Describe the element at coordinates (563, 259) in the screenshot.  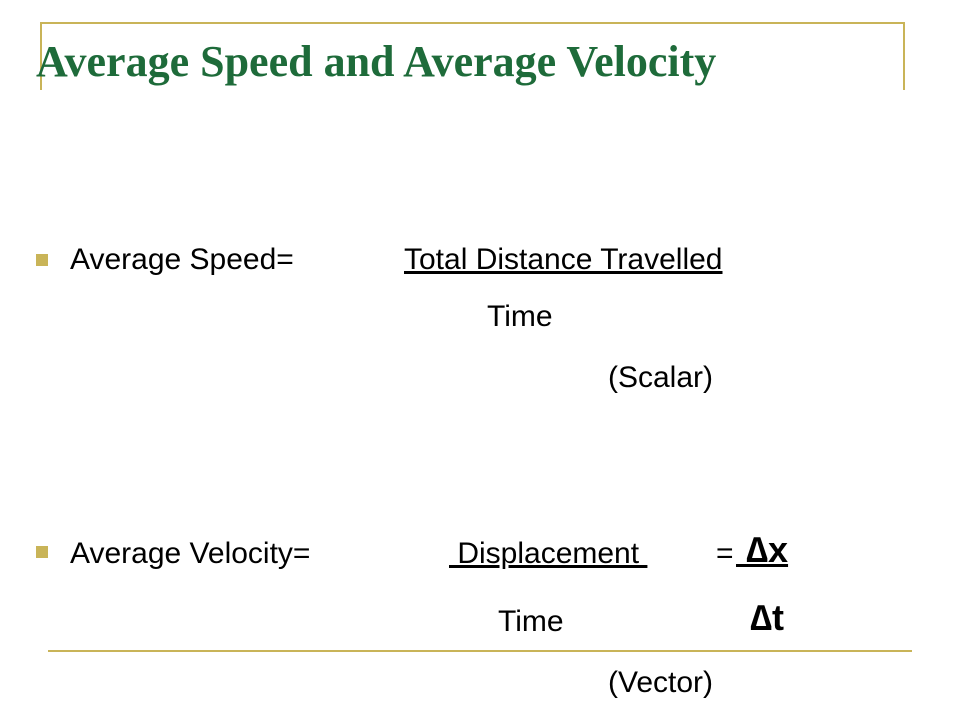
I see `speed-numerator: Total Distance Travelled` at that location.